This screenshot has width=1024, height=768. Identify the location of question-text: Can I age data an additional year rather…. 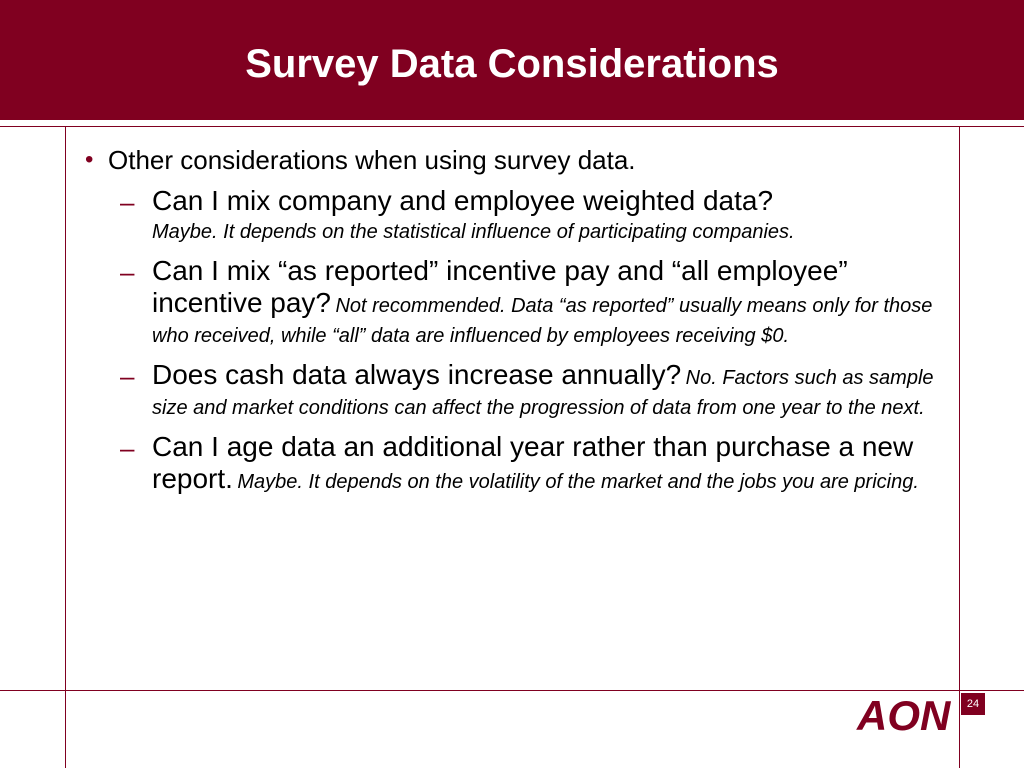
(533, 462).